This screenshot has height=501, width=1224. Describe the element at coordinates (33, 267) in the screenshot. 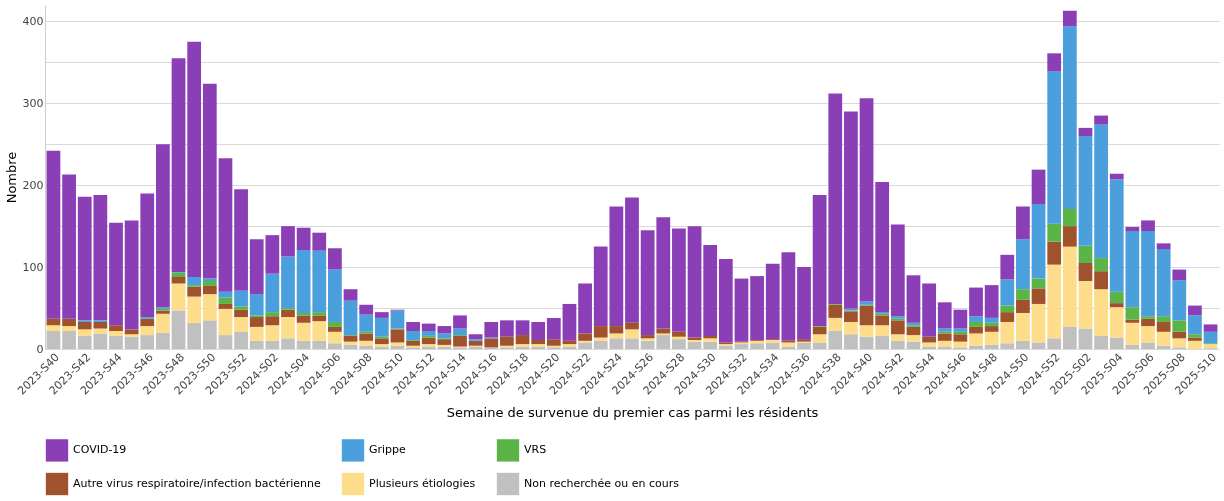

I see `y-tick-label: 100` at that location.